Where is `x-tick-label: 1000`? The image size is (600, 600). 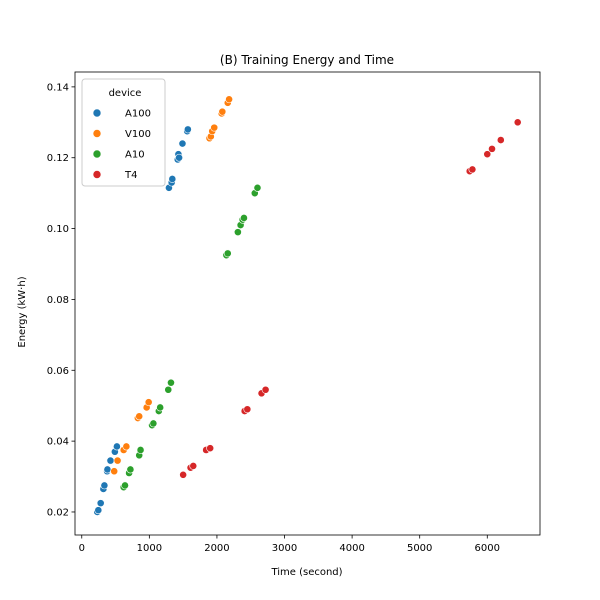
x-tick-label: 1000 is located at coordinates (149, 548).